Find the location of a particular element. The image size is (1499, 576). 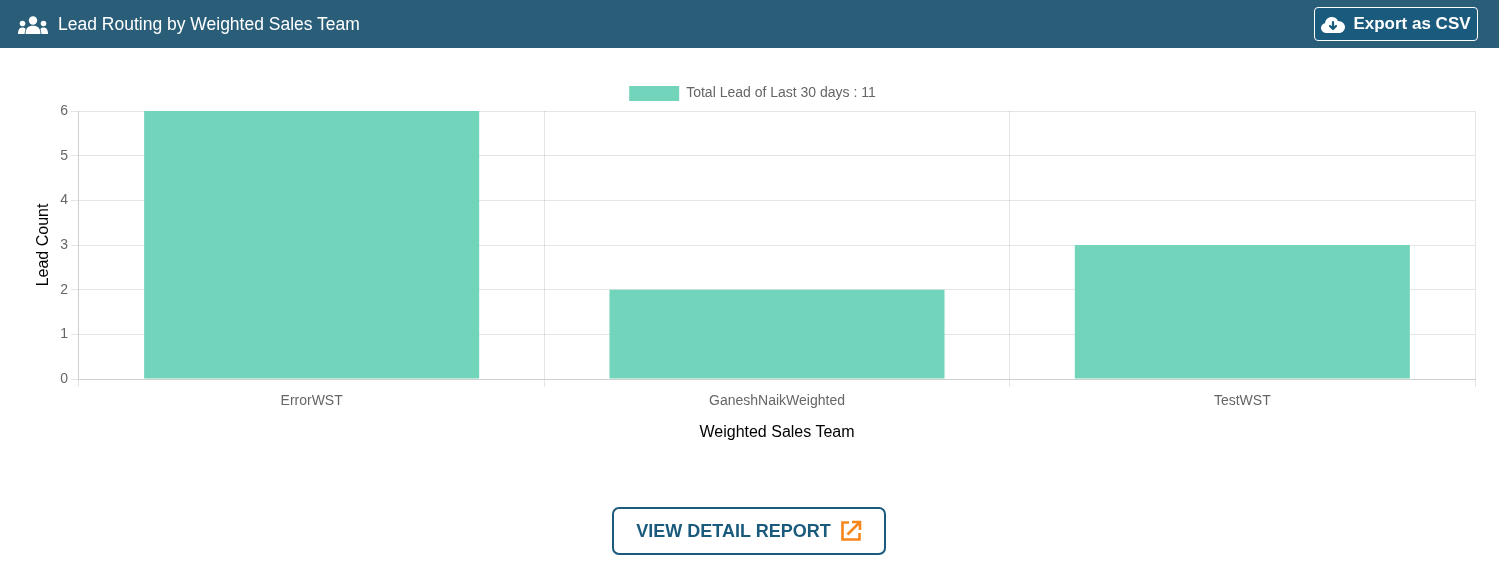

y-tick-label: 5 is located at coordinates (64, 154).